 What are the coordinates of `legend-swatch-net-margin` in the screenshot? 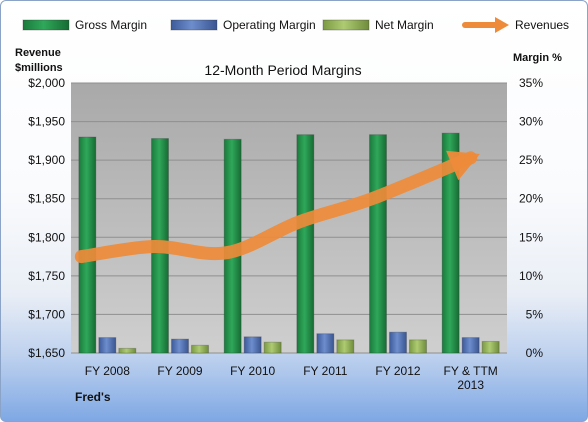 It's located at (346, 25).